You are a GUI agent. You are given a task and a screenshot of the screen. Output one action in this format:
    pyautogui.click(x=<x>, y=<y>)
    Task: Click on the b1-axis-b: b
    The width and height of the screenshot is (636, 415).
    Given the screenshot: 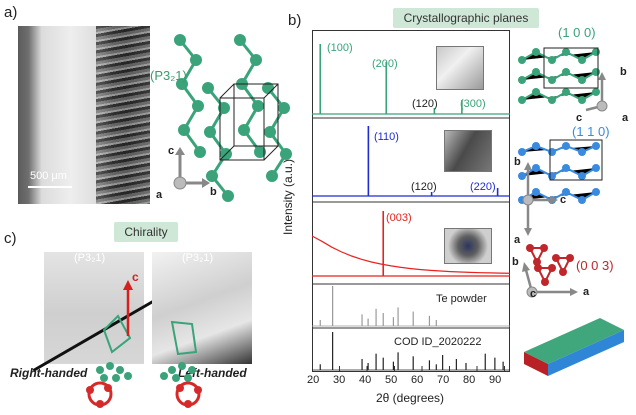 What is the action you would take?
    pyautogui.click(x=623, y=72)
    